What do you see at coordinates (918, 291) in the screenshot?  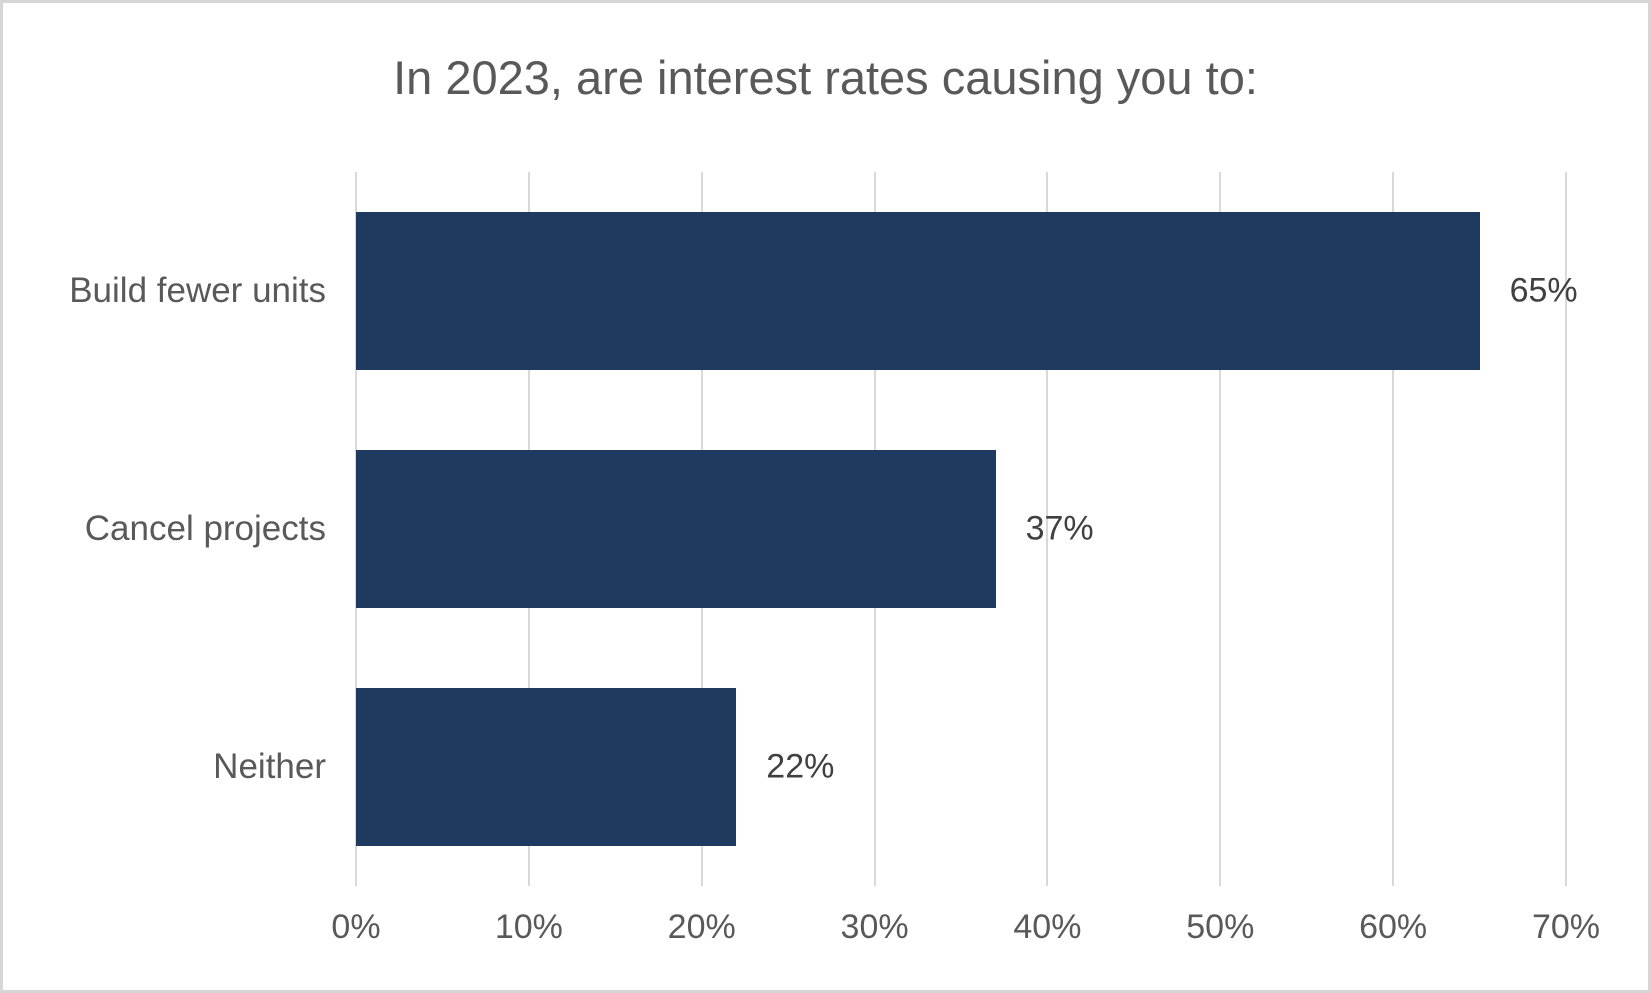 I see `bar-build-fewer-units` at bounding box center [918, 291].